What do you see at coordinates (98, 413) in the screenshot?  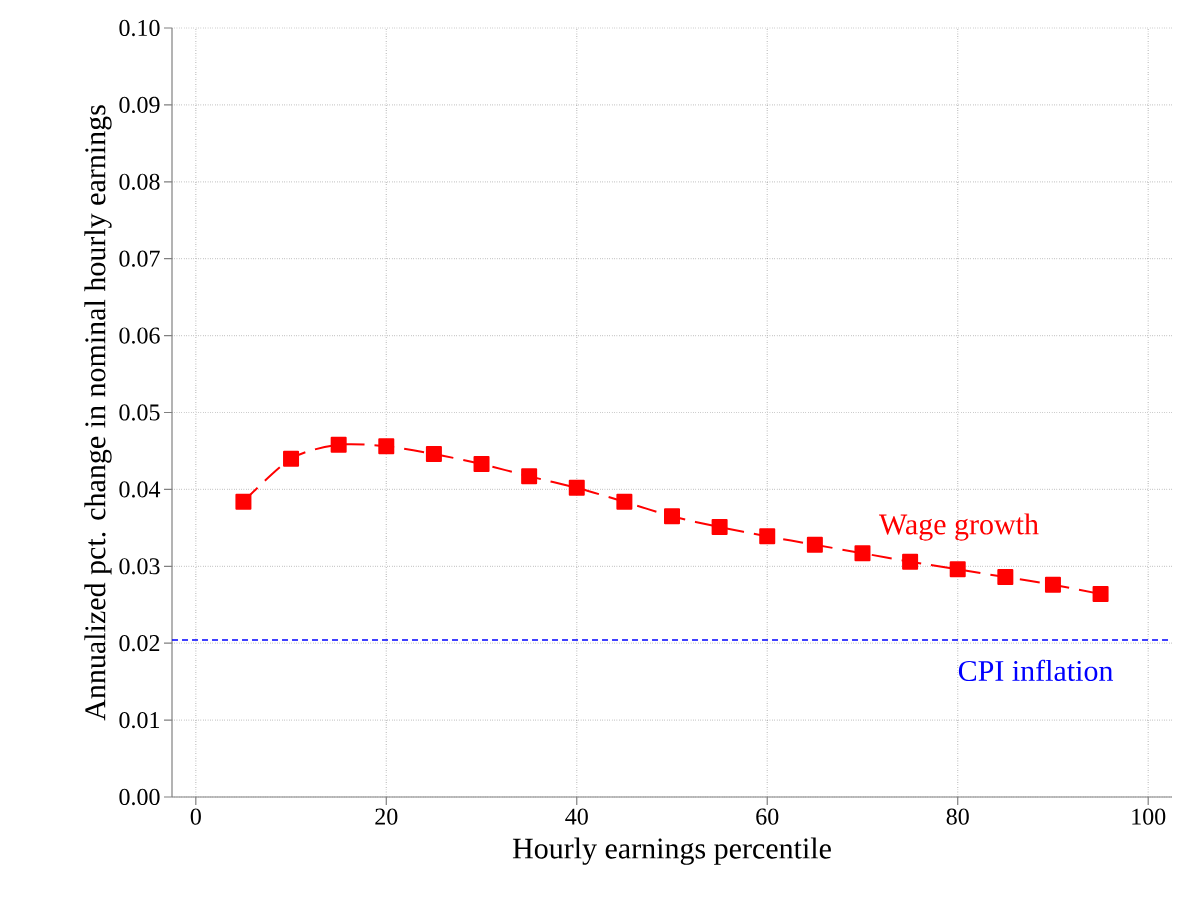 I see `y-axis-title: Annualized pct. change in nominal hourly earnings` at bounding box center [98, 413].